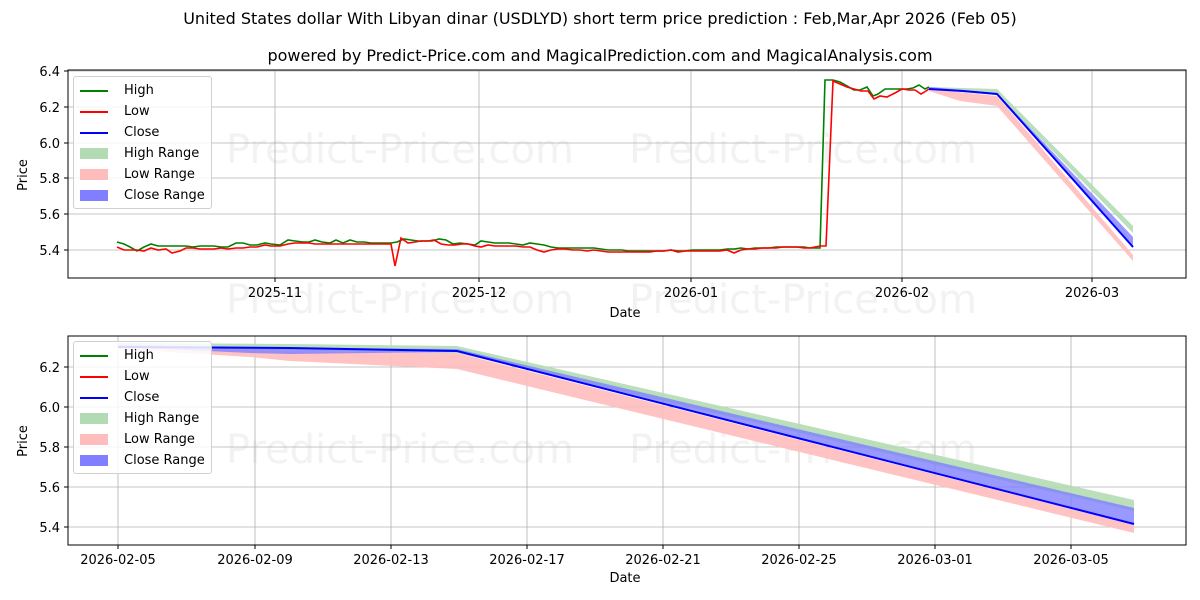 The image size is (1200, 600). What do you see at coordinates (527, 560) in the screenshot?
I see `x-tick-label: 2026-02-17` at bounding box center [527, 560].